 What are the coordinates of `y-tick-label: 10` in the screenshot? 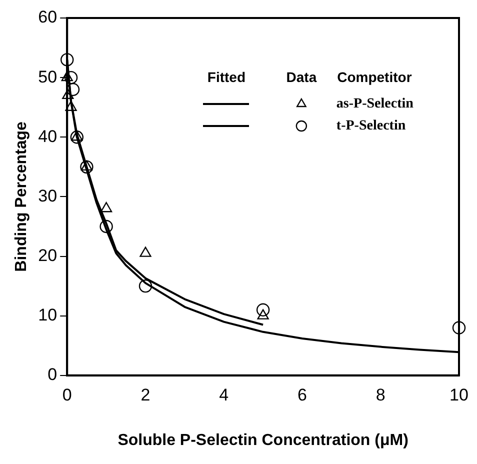 It's located at (48, 315).